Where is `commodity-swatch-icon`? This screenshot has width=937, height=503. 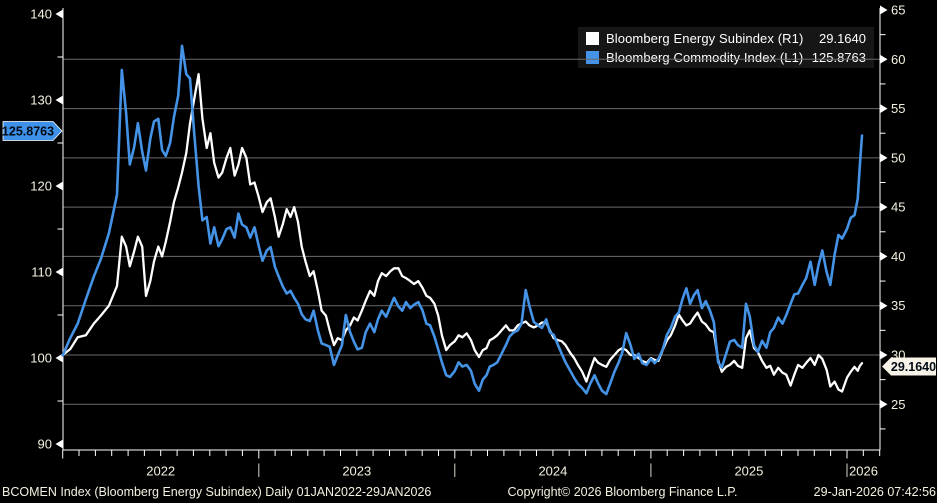 commodity-swatch-icon is located at coordinates (592, 57).